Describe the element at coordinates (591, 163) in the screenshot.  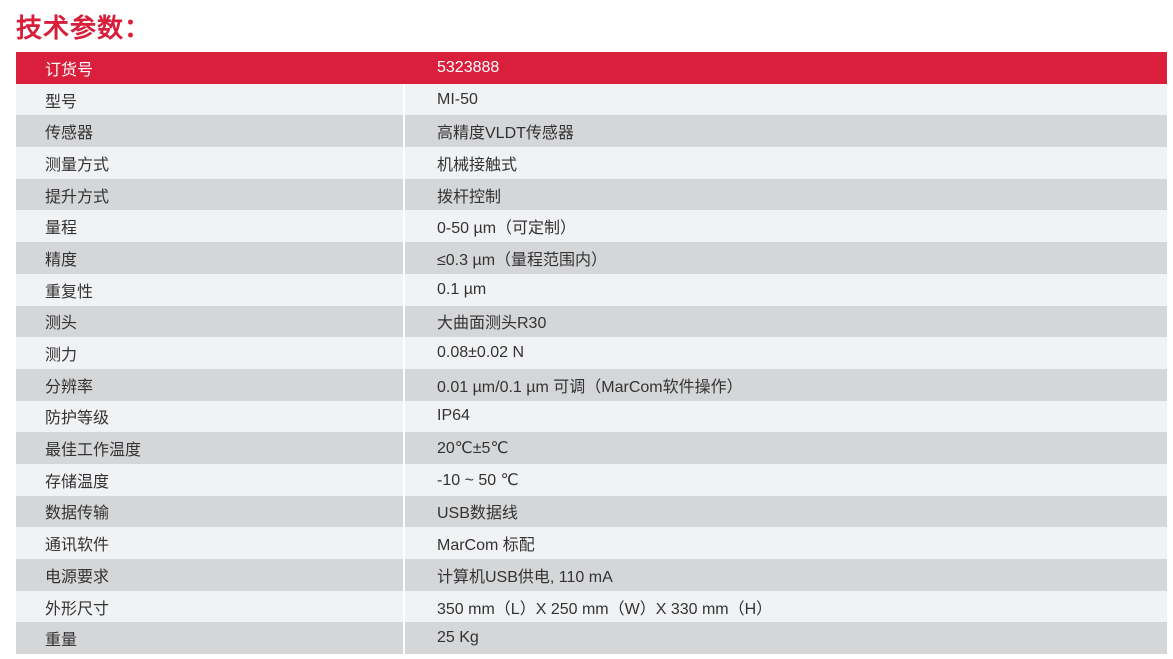
I see `table-row: 测量方式 机械接触式` at that location.